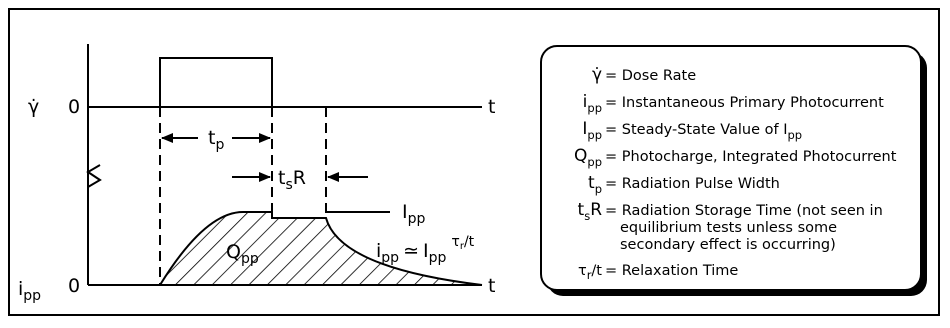 This screenshot has height=328, width=950. I want to click on legend-definition-ipp-steady: = Steady-State Value of Ipp, so click(703, 132).